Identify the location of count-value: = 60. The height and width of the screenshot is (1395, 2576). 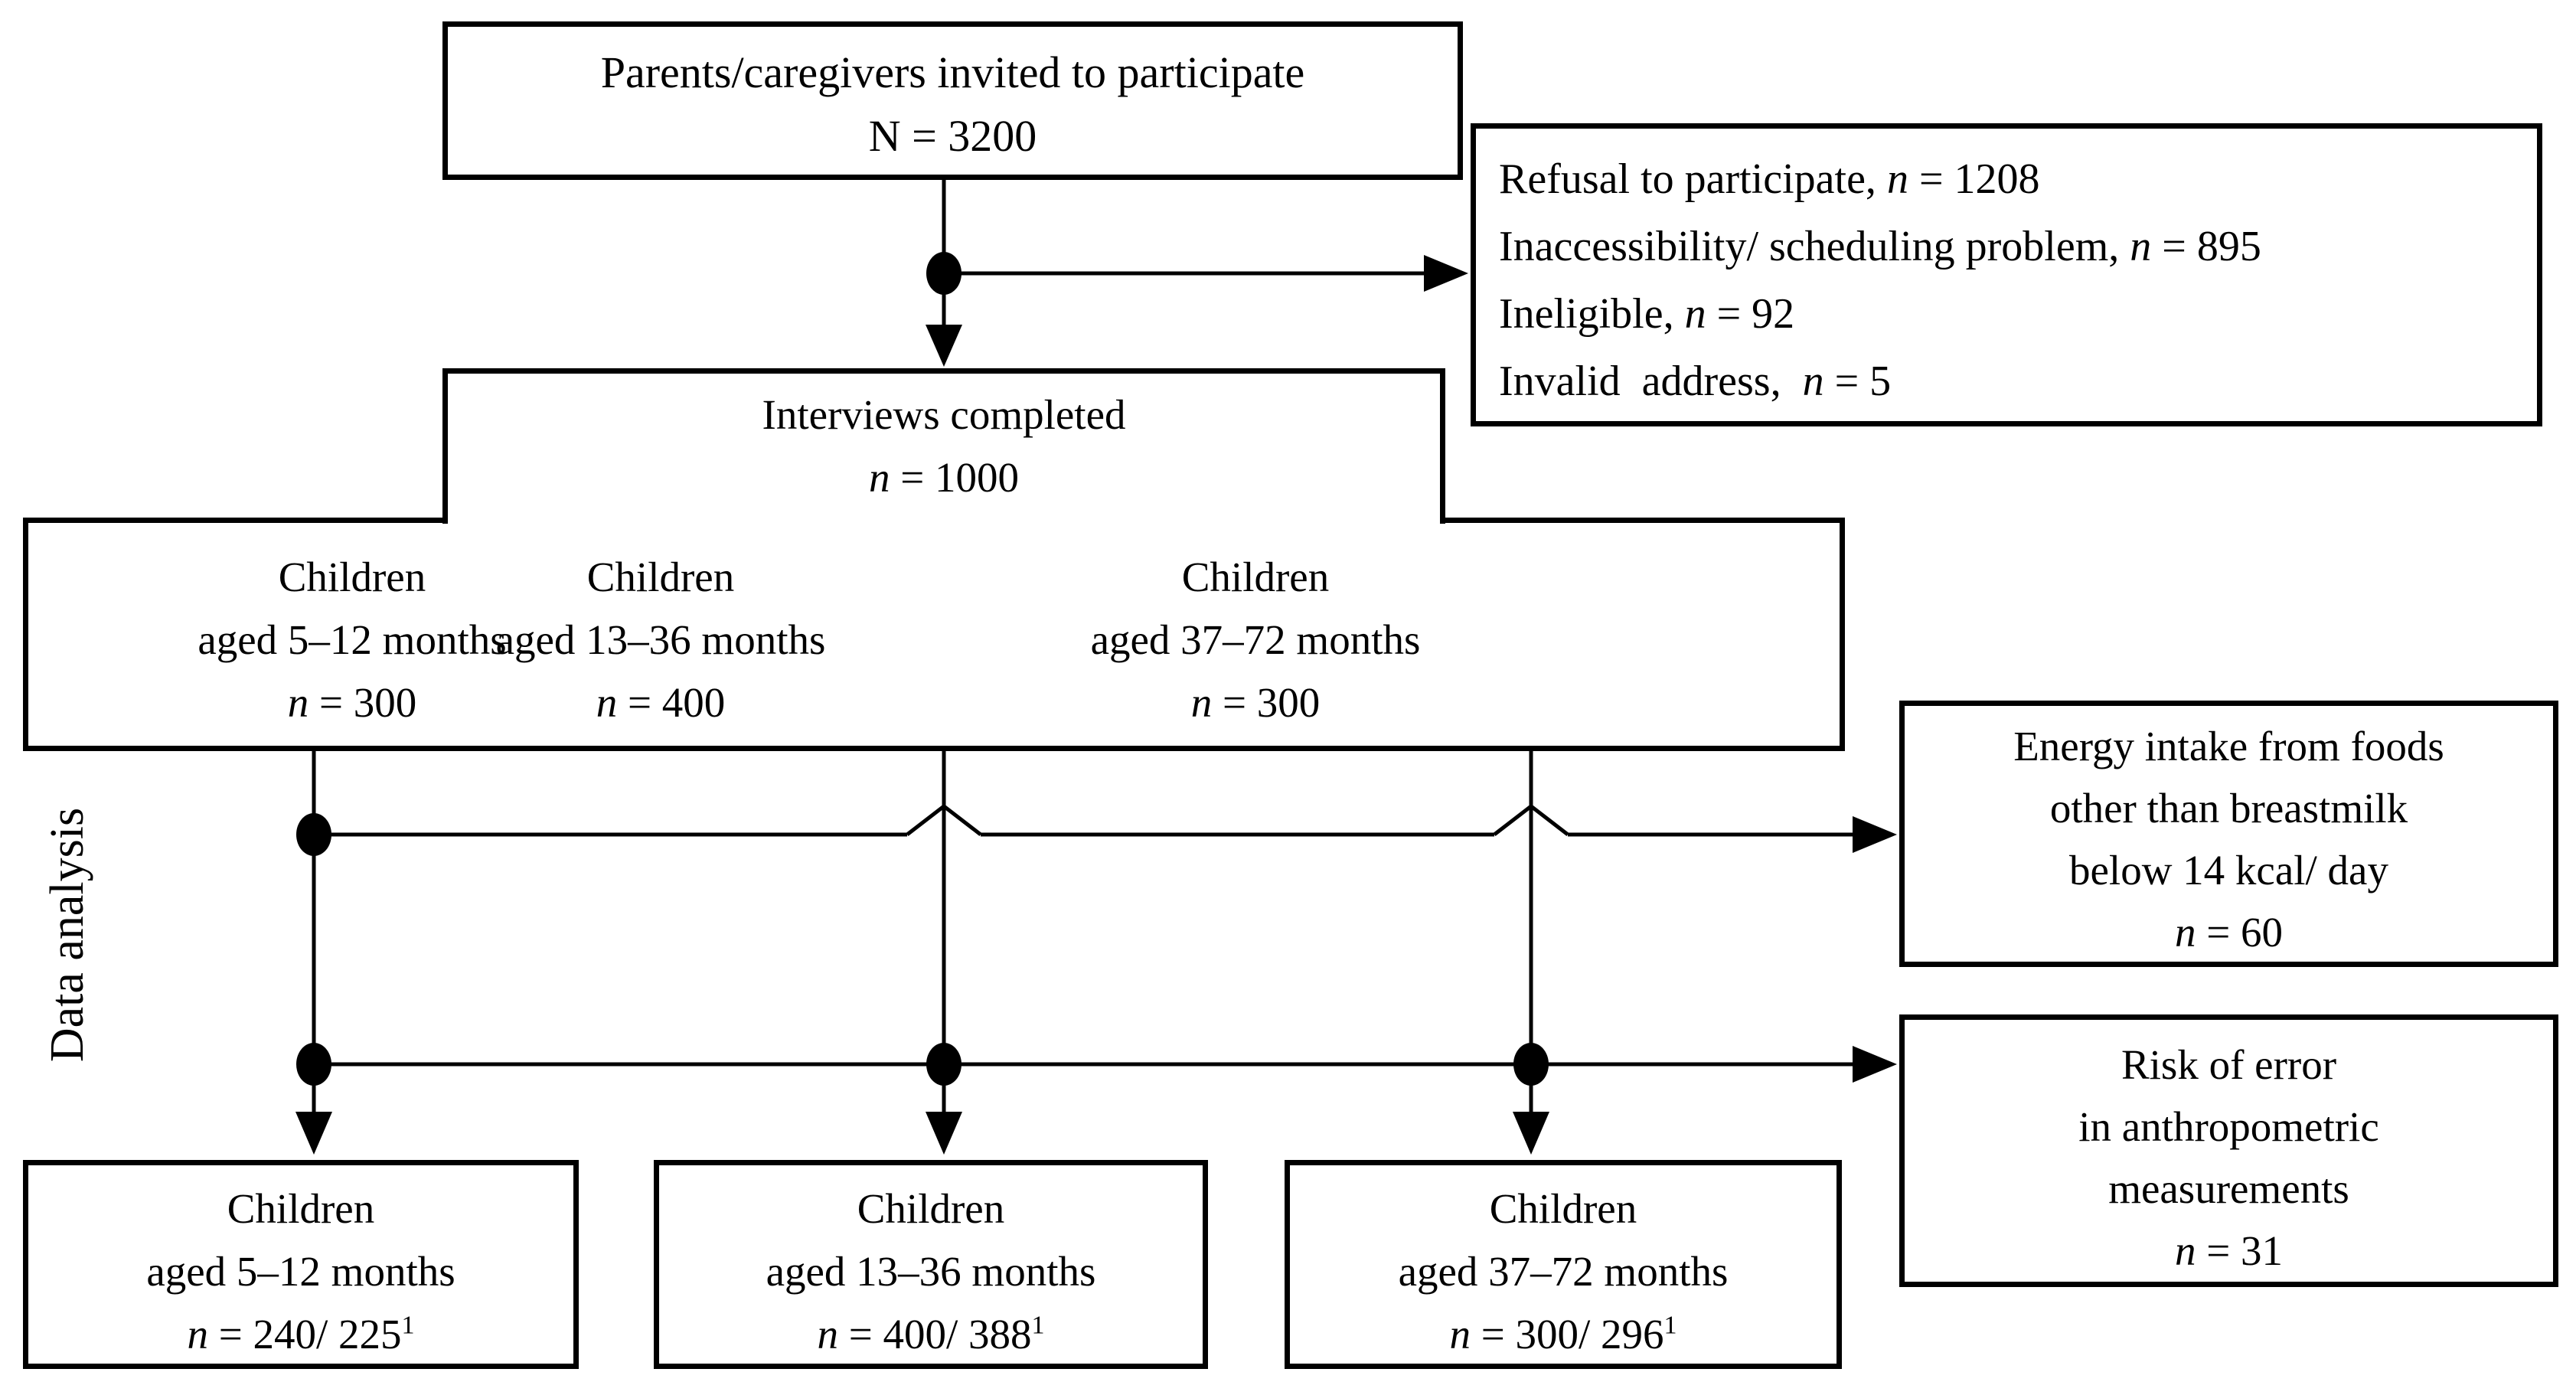
(2240, 932).